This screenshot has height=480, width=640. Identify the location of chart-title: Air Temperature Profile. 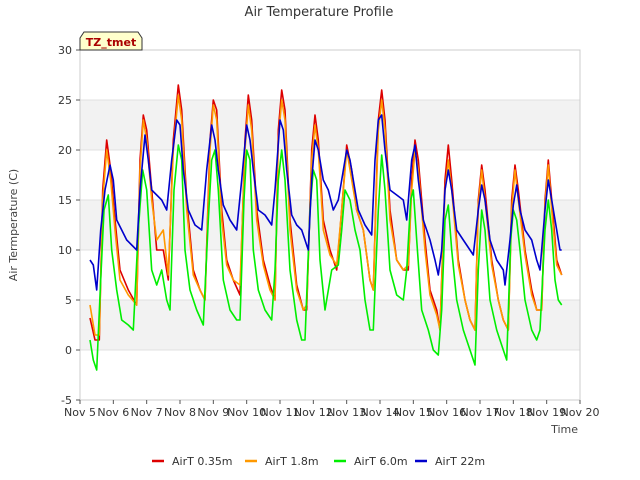
(319, 12).